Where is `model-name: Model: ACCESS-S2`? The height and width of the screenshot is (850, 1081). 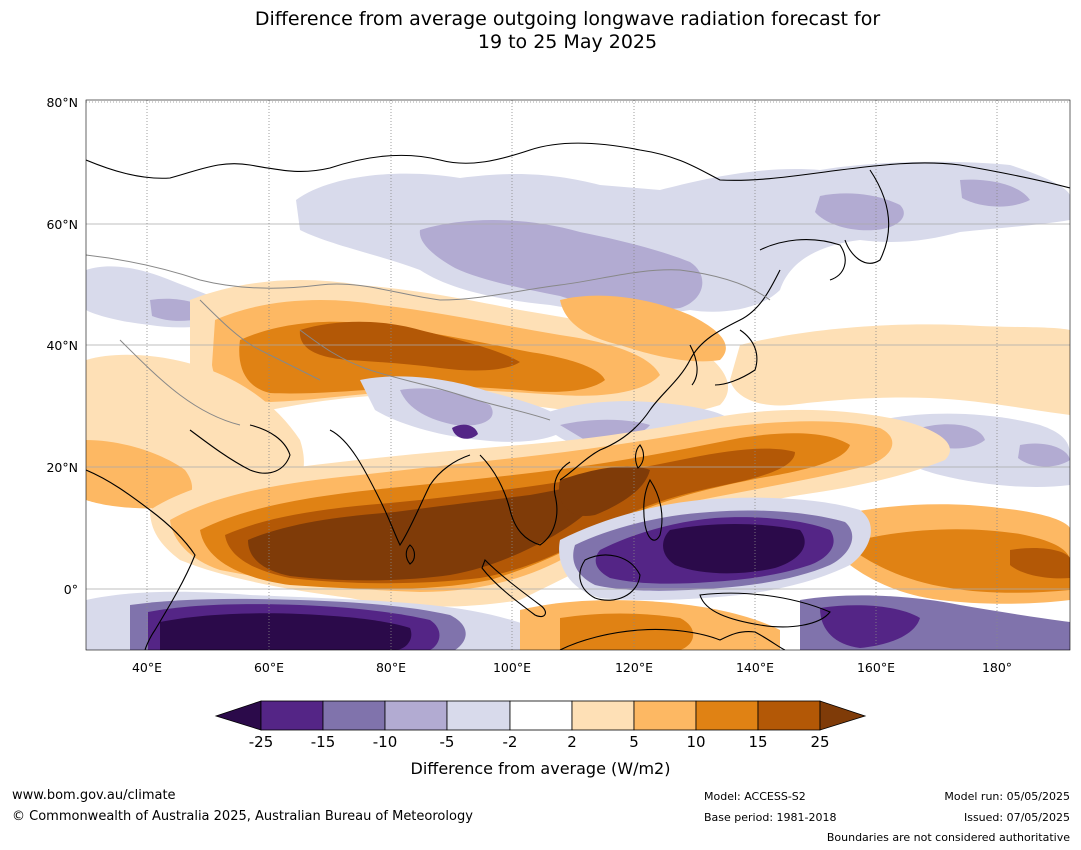 model-name: Model: ACCESS-S2 is located at coordinates (755, 796).